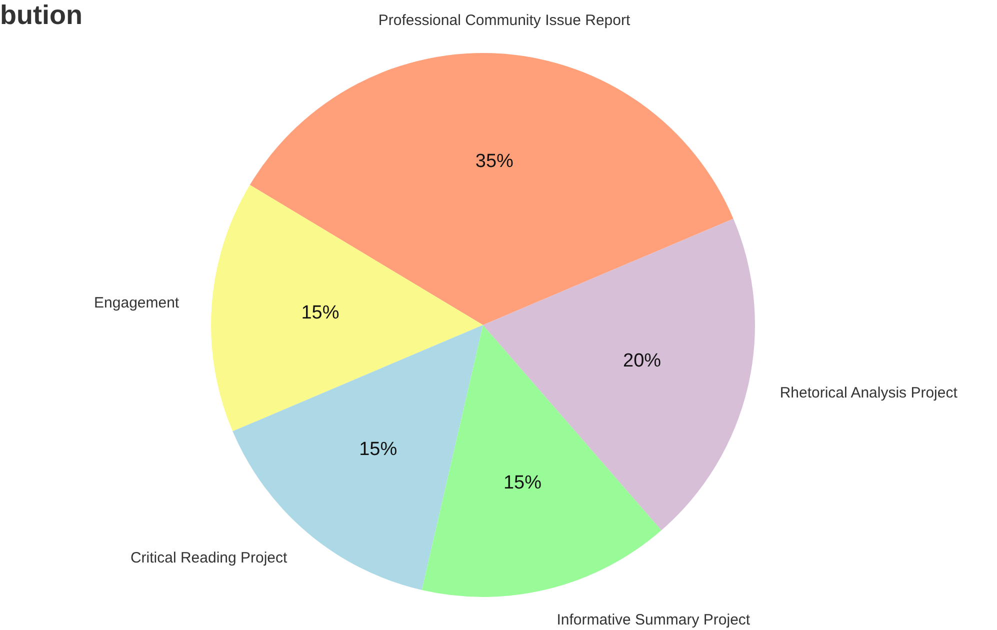 Image resolution: width=997 pixels, height=630 pixels. Describe the element at coordinates (869, 393) in the screenshot. I see `slice-label: Rhetorical Analysis Project` at that location.